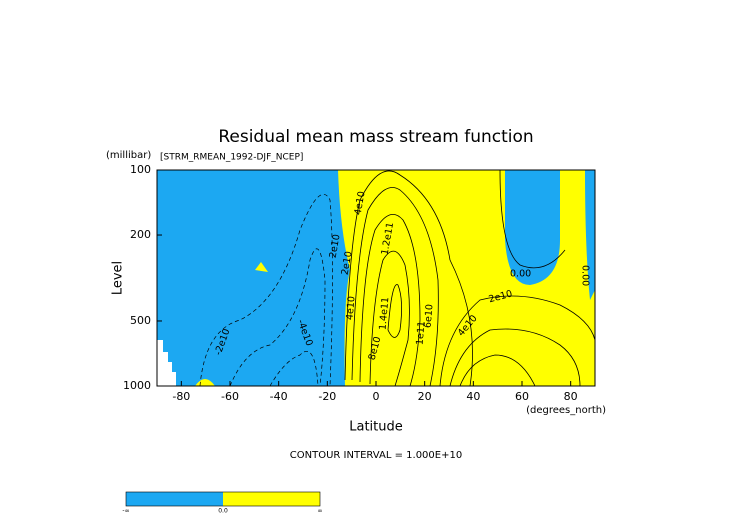  What do you see at coordinates (140, 234) in the screenshot?
I see `y-tick-label: 200` at bounding box center [140, 234].